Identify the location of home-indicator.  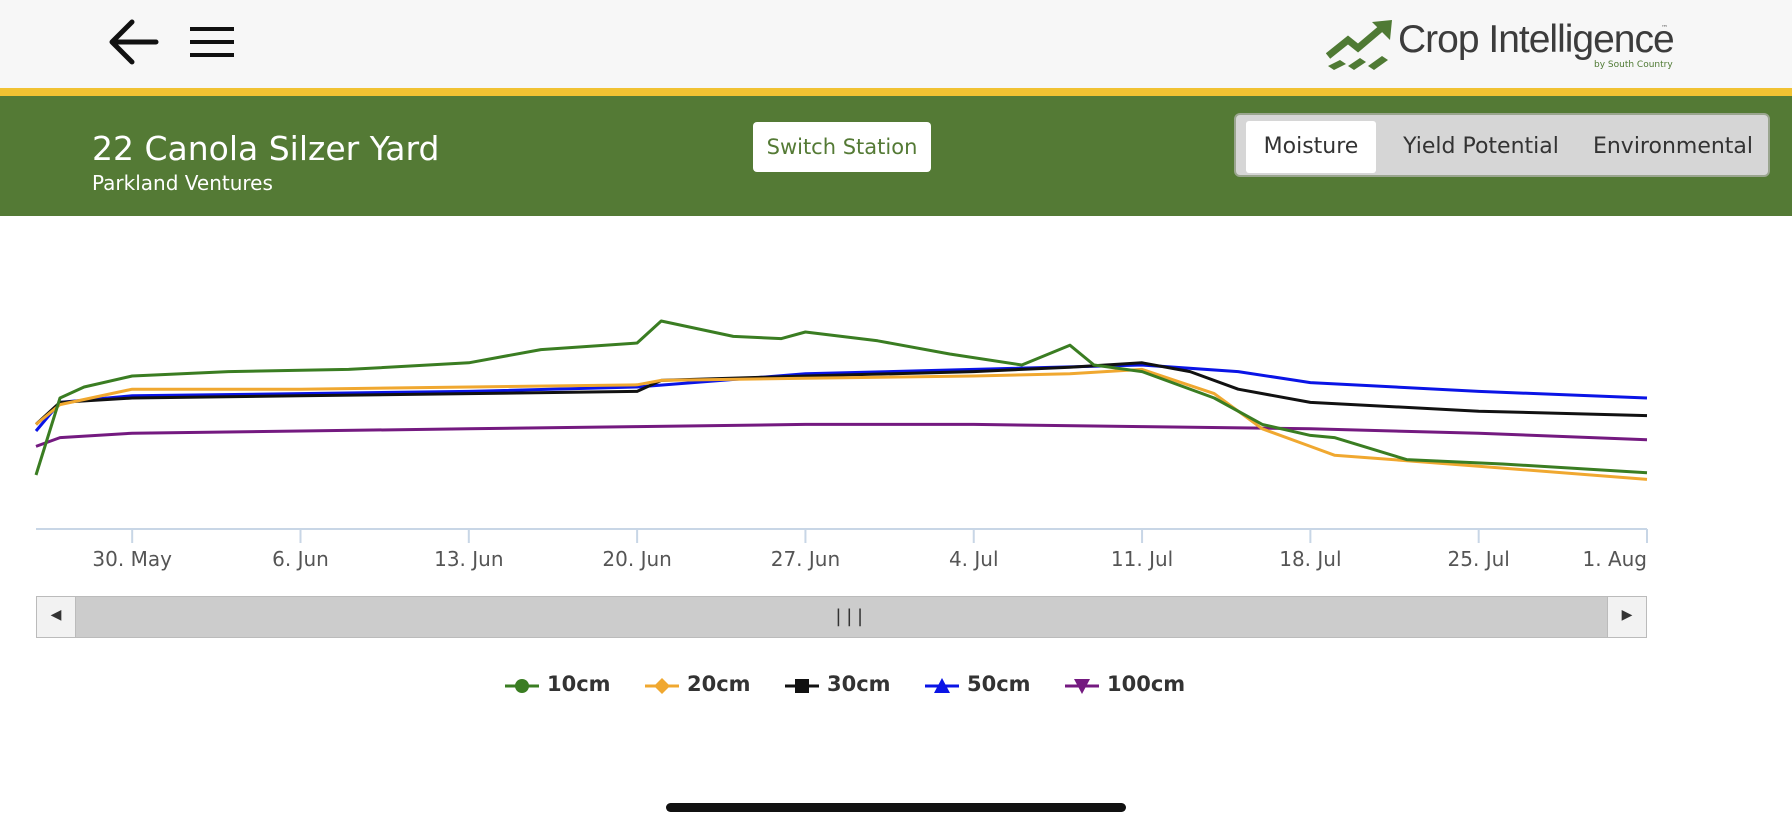
(896, 807).